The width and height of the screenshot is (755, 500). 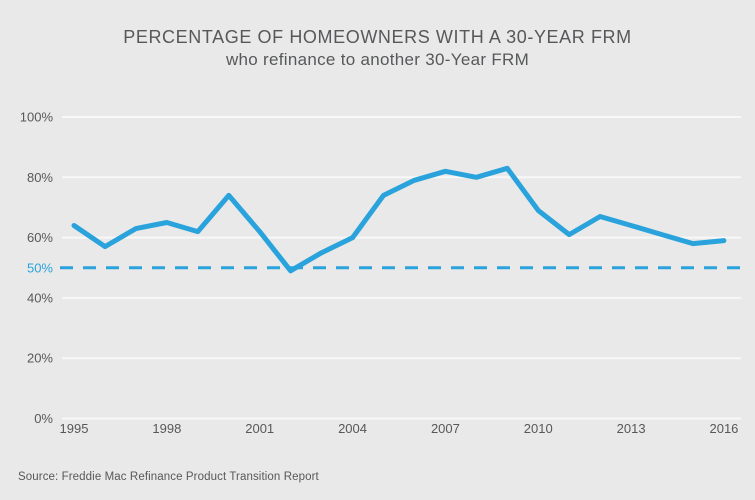 What do you see at coordinates (377, 59) in the screenshot?
I see `chart-subtitle: who refinance to another 30-Year FRM` at bounding box center [377, 59].